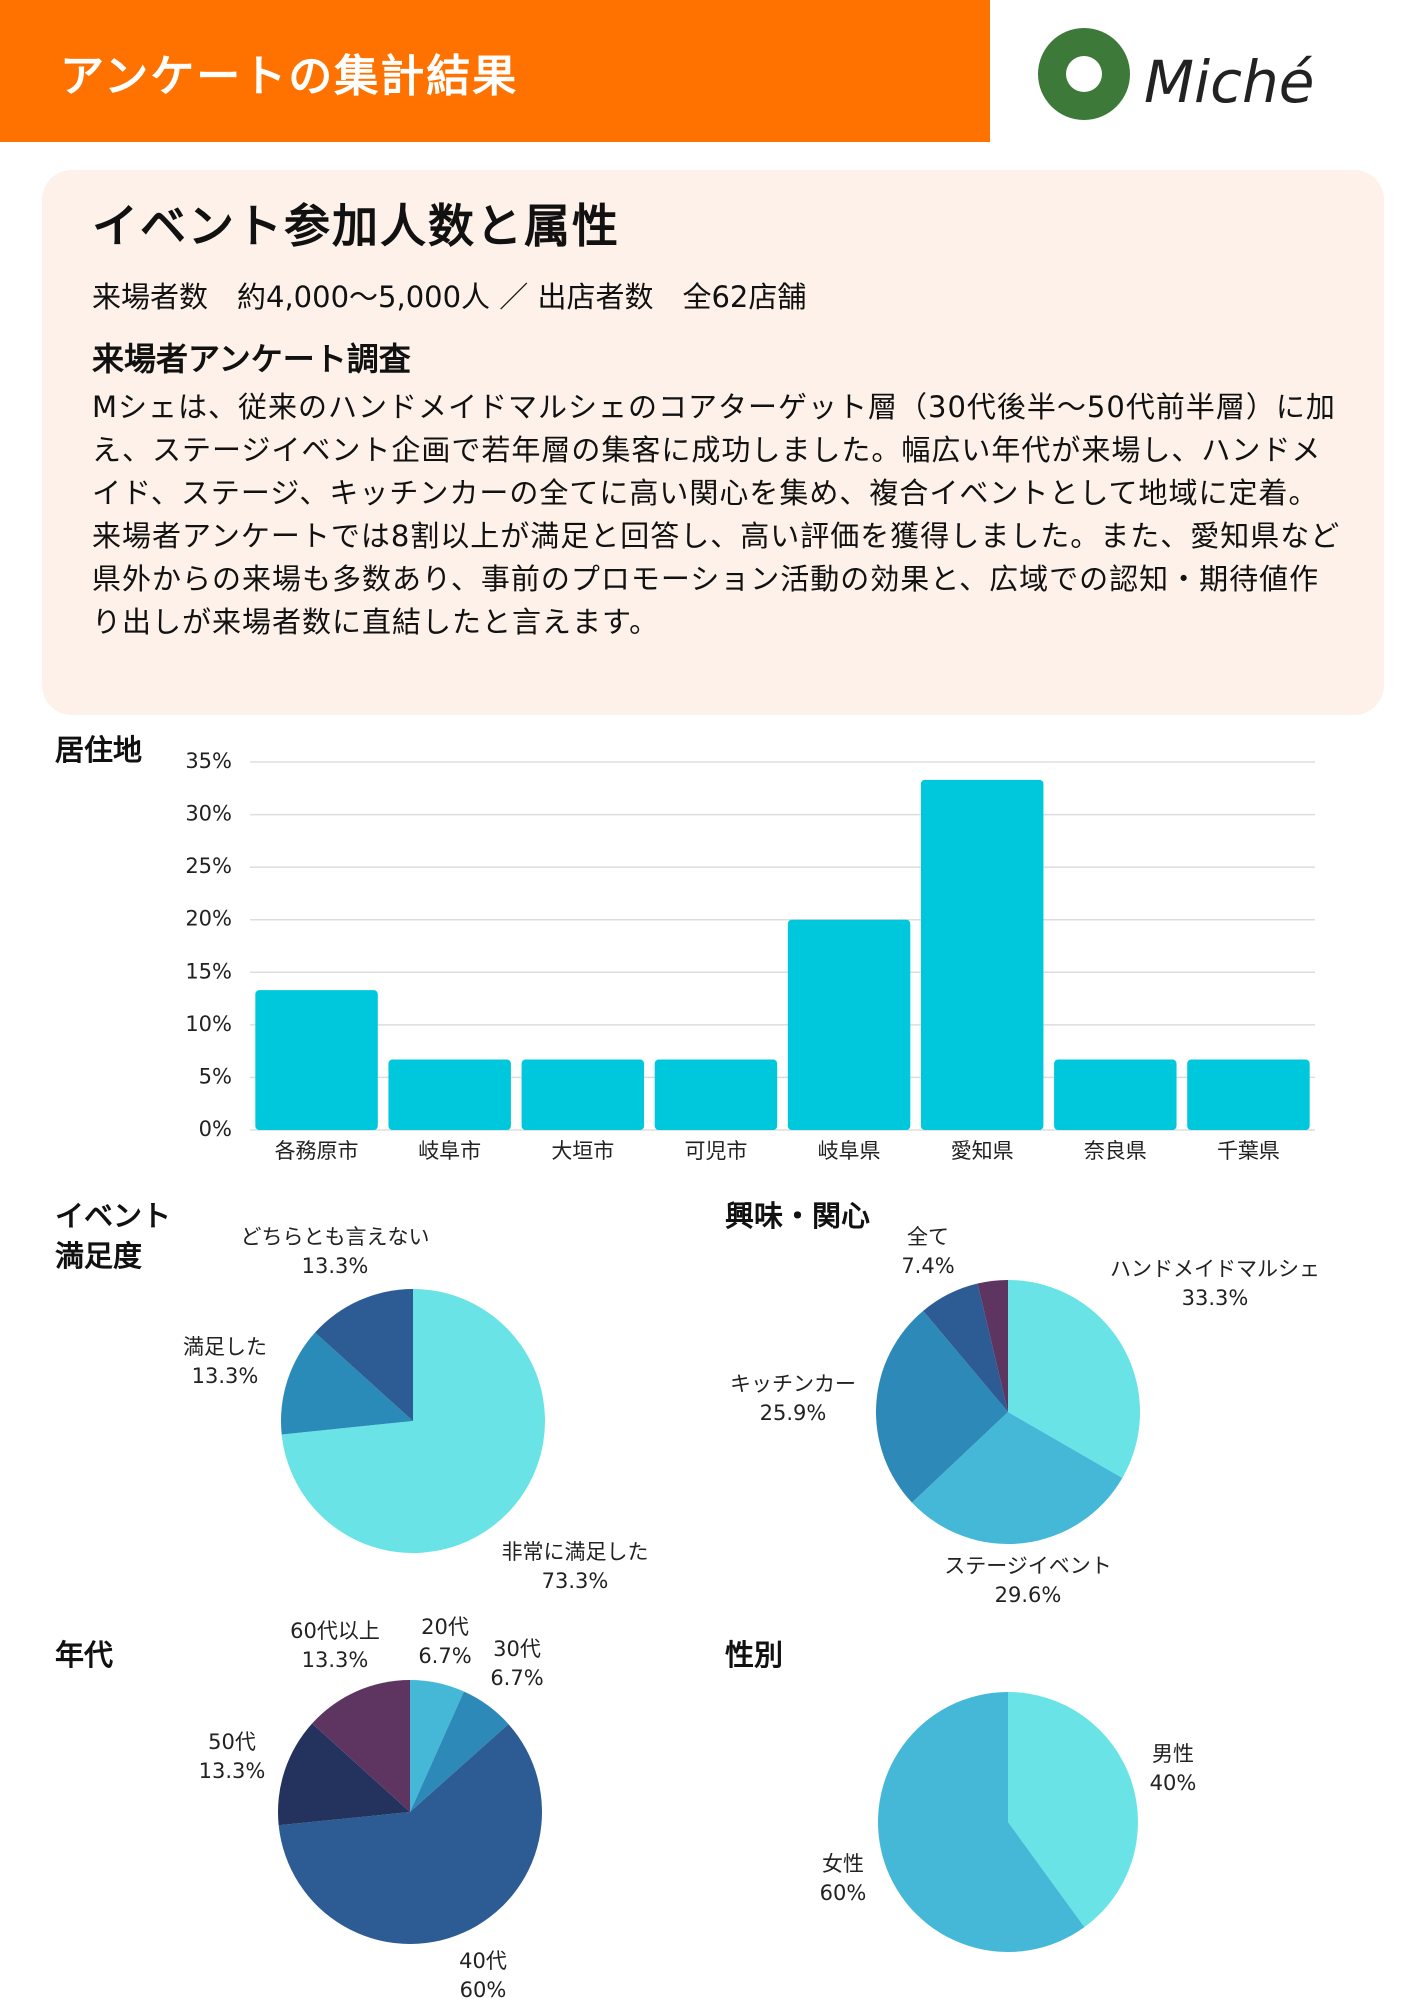 Image resolution: width=1414 pixels, height=2000 pixels. I want to click on x-tick-label: 大垣市, so click(582, 1151).